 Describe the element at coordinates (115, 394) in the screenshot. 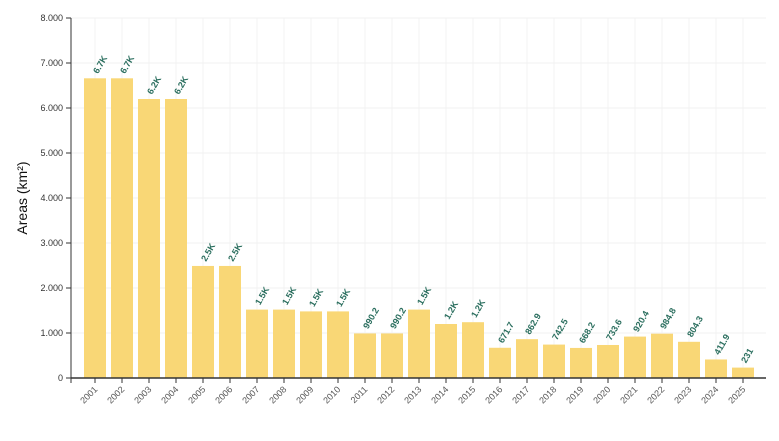

I see `x-tick-label: 2002` at that location.